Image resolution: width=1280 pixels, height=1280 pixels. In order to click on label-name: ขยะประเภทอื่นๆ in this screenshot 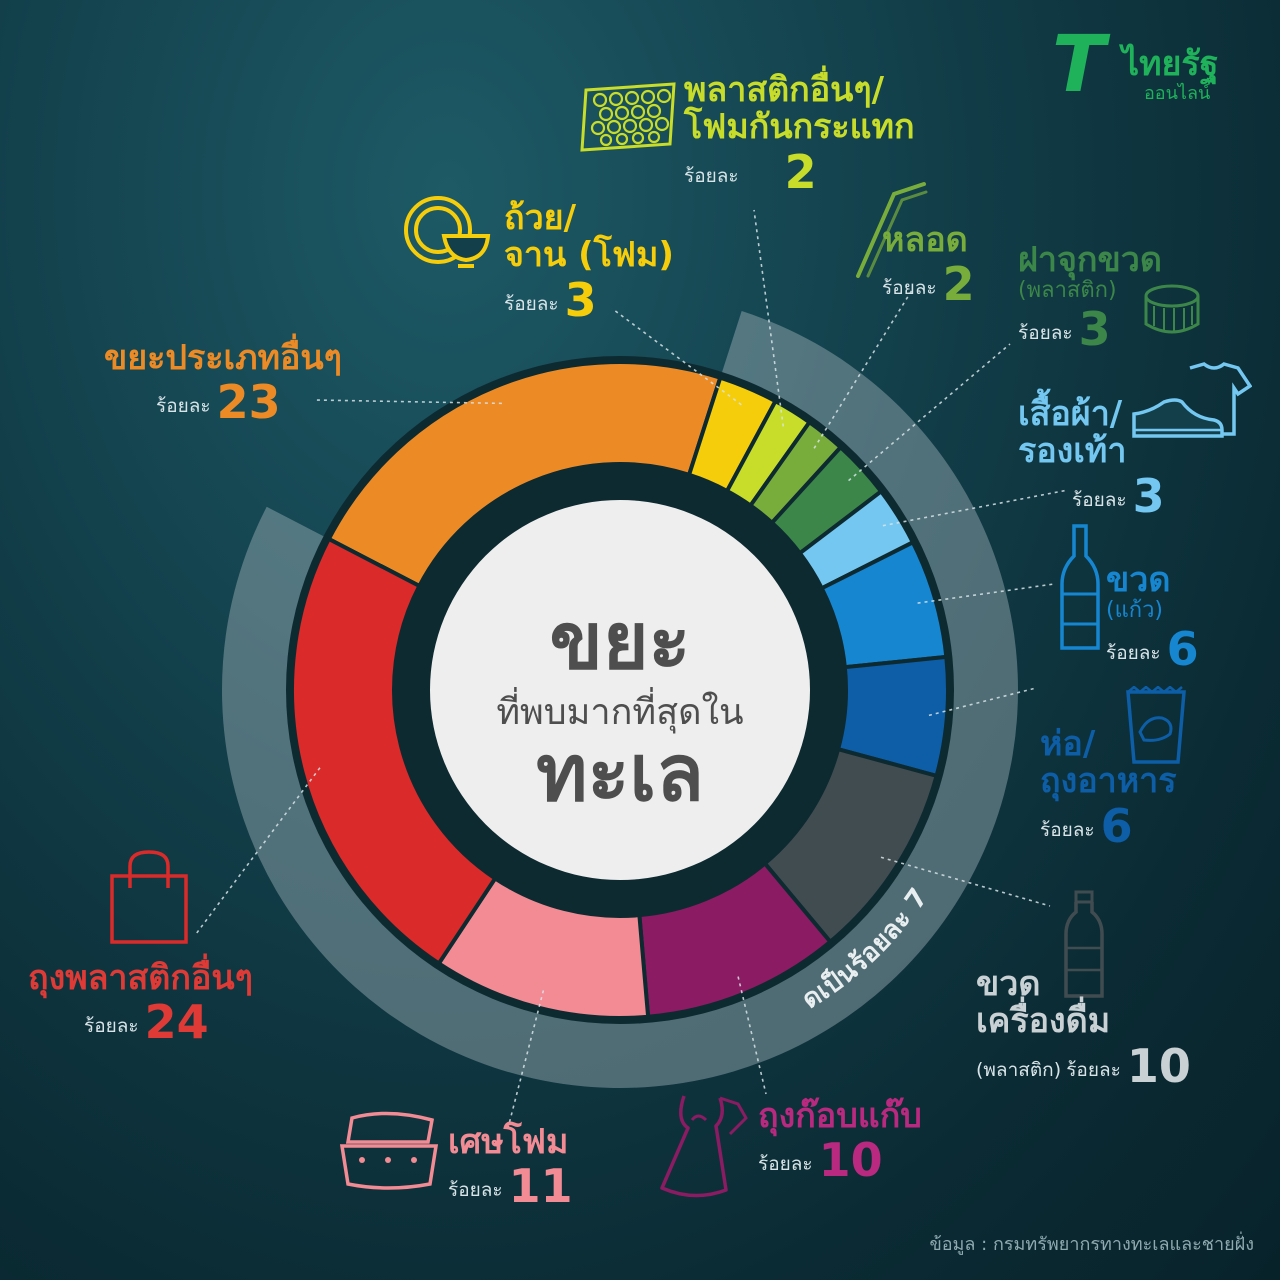, I will do `click(223, 358)`.